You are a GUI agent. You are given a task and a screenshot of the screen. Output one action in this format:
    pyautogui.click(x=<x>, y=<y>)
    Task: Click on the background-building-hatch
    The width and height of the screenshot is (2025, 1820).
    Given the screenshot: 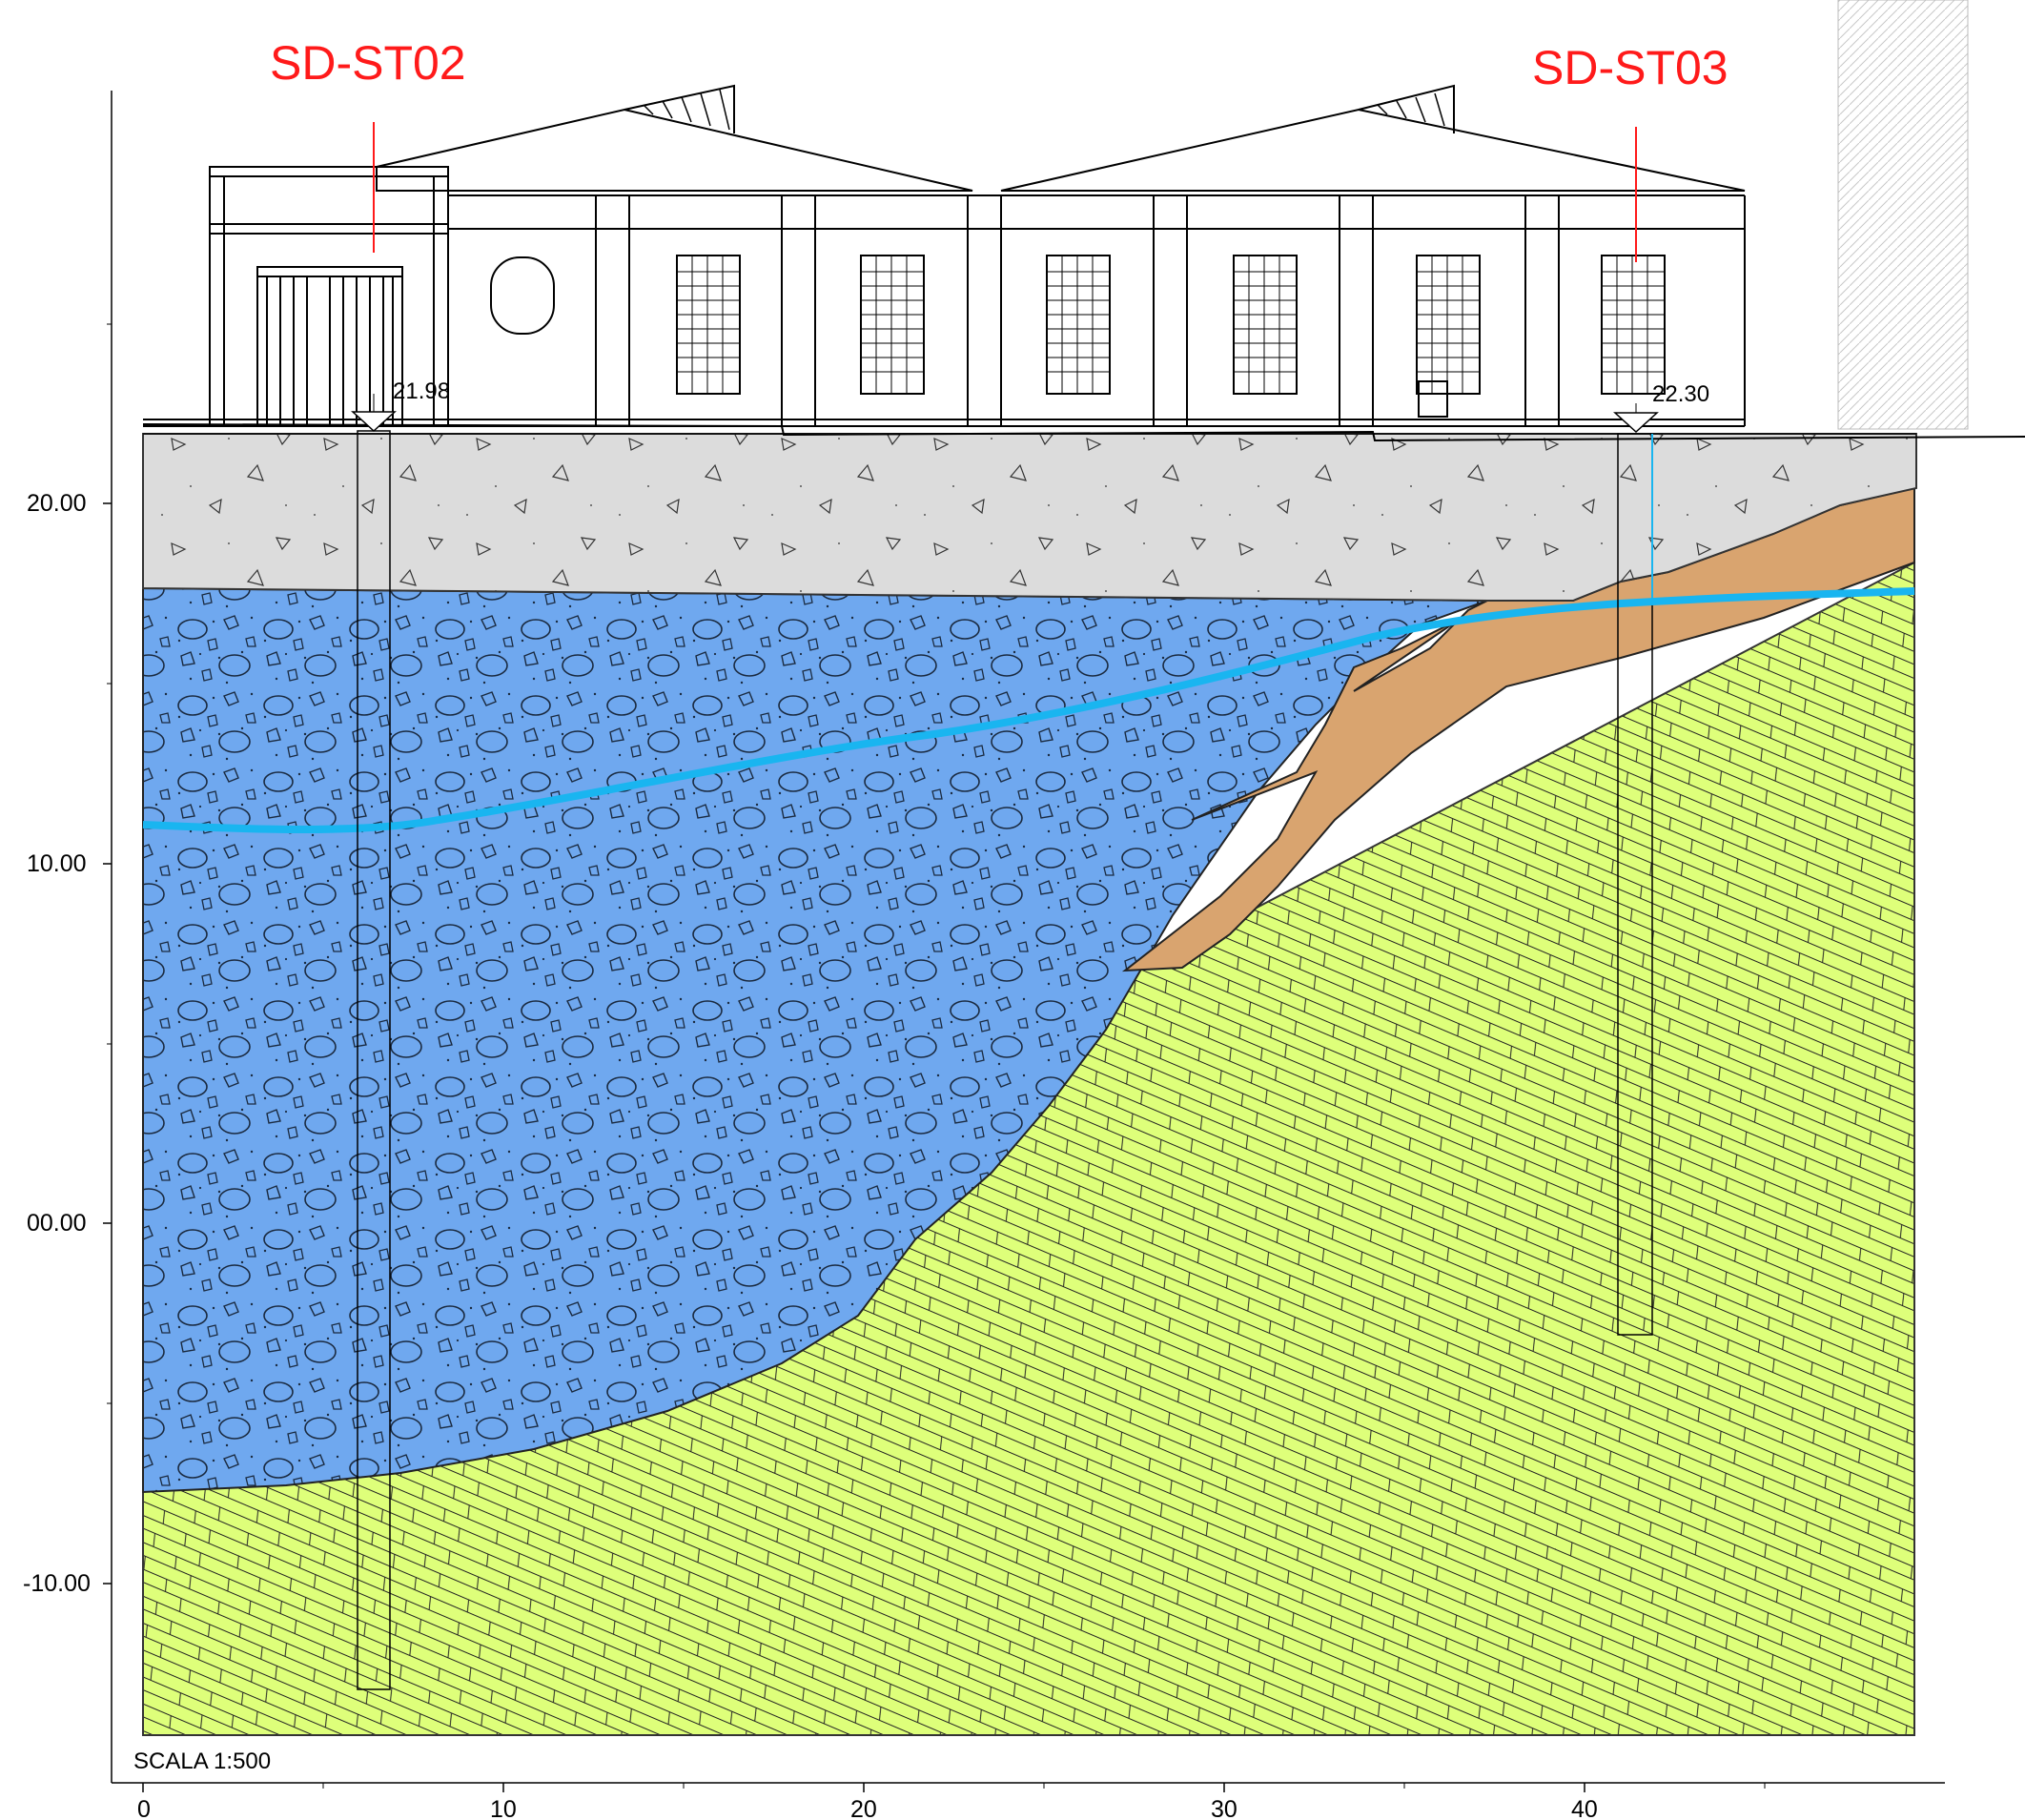 What is the action you would take?
    pyautogui.click(x=1903, y=215)
    